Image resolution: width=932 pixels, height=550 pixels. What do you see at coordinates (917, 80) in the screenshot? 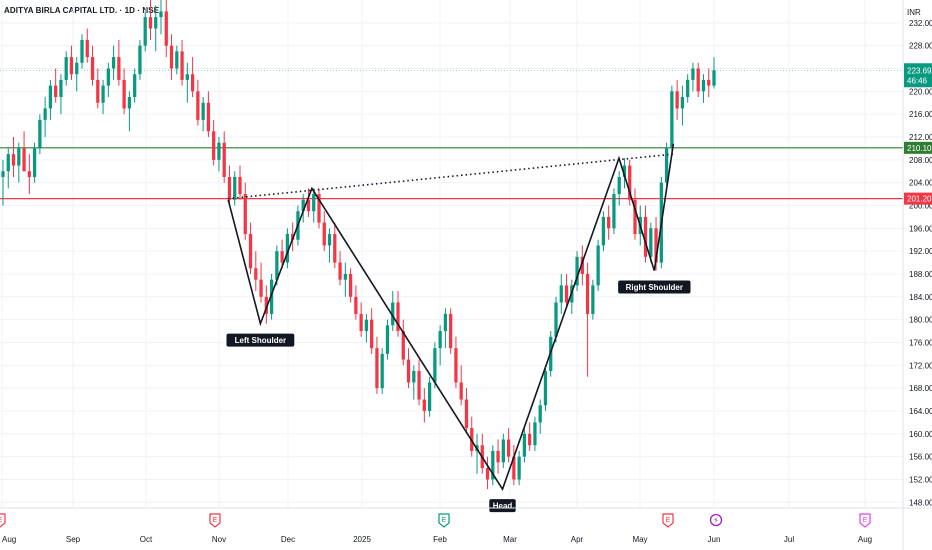
I see `last-price-countdown: 46:46` at bounding box center [917, 80].